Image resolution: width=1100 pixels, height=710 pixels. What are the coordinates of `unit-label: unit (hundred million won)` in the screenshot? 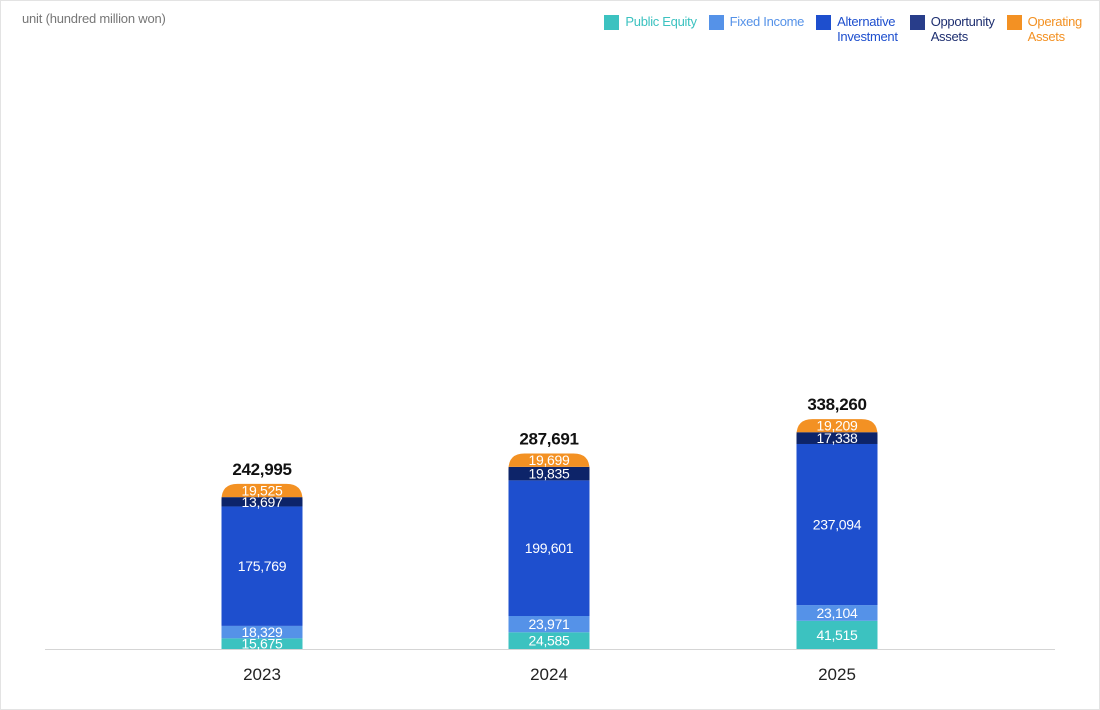 It's located at (94, 18).